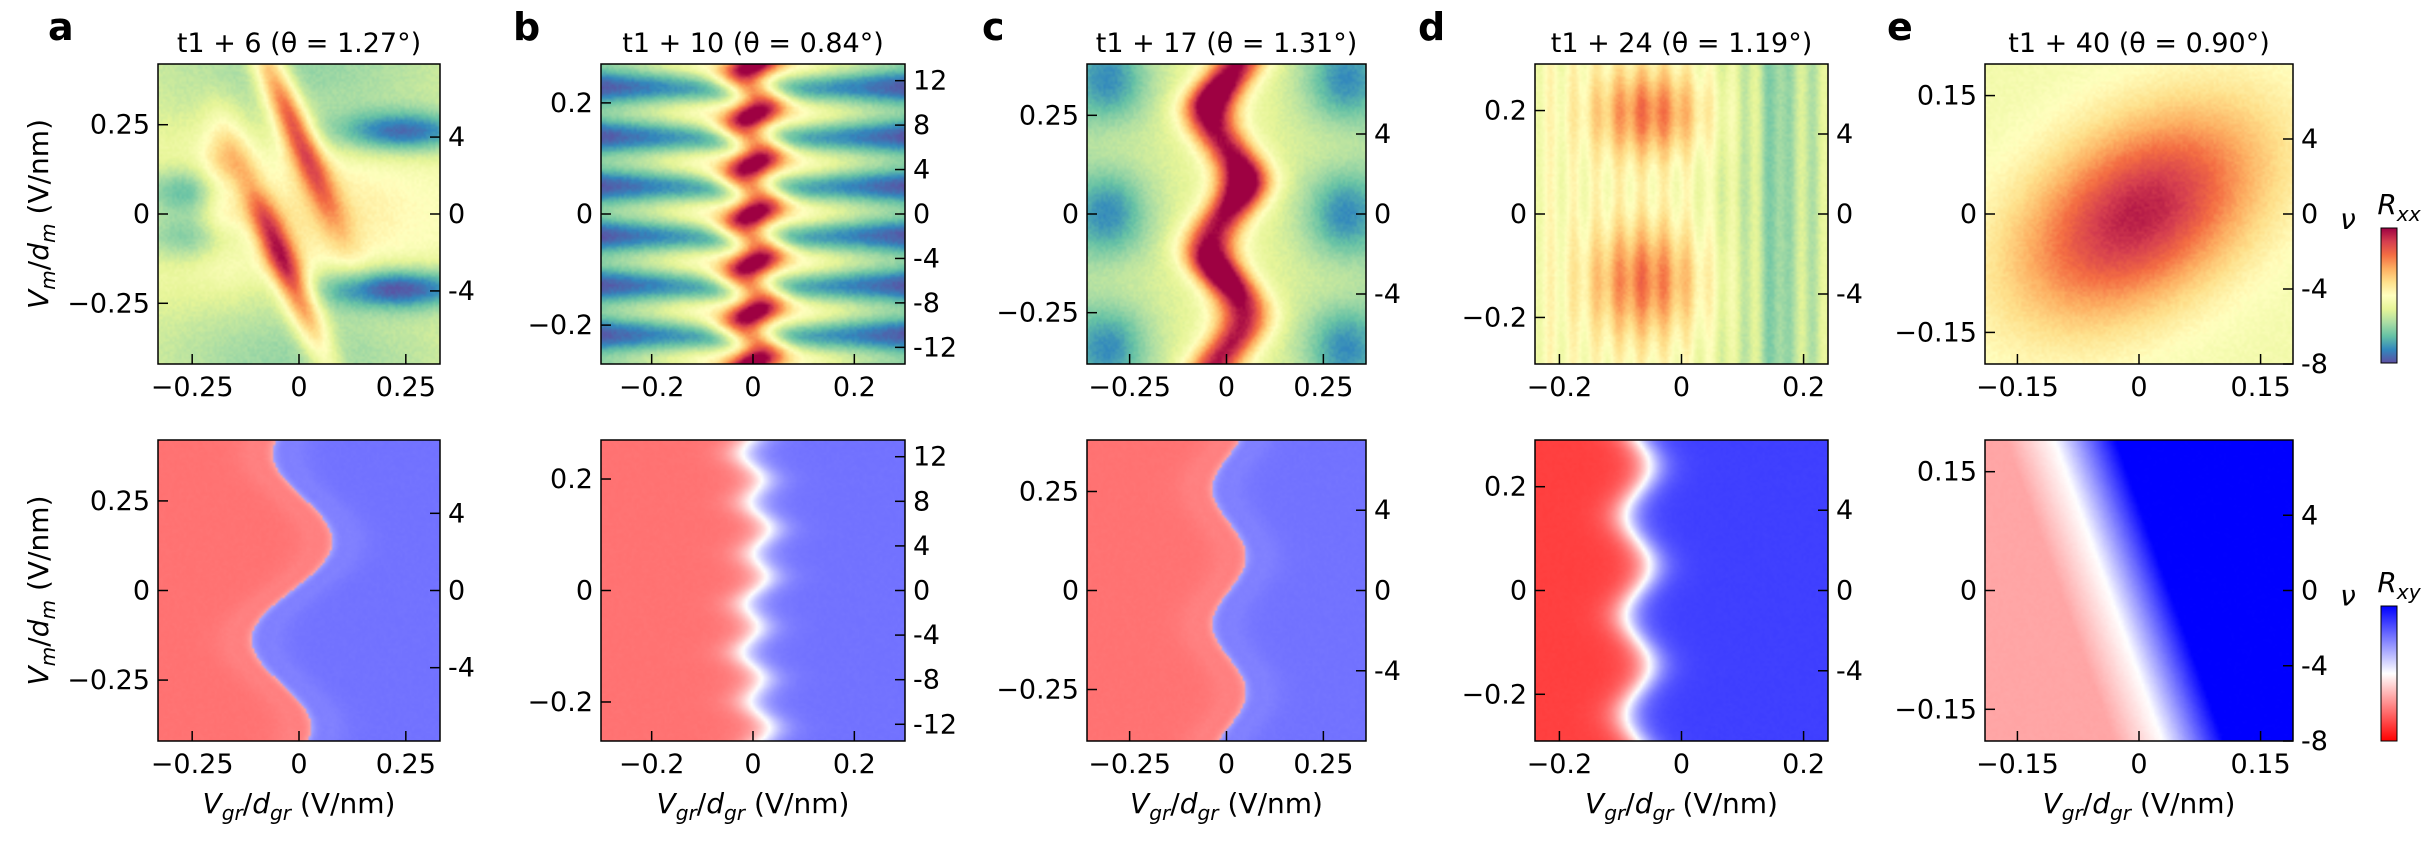 The width and height of the screenshot is (2436, 841). Describe the element at coordinates (1947, 96) in the screenshot. I see `y-tick-label: 0.15` at that location.